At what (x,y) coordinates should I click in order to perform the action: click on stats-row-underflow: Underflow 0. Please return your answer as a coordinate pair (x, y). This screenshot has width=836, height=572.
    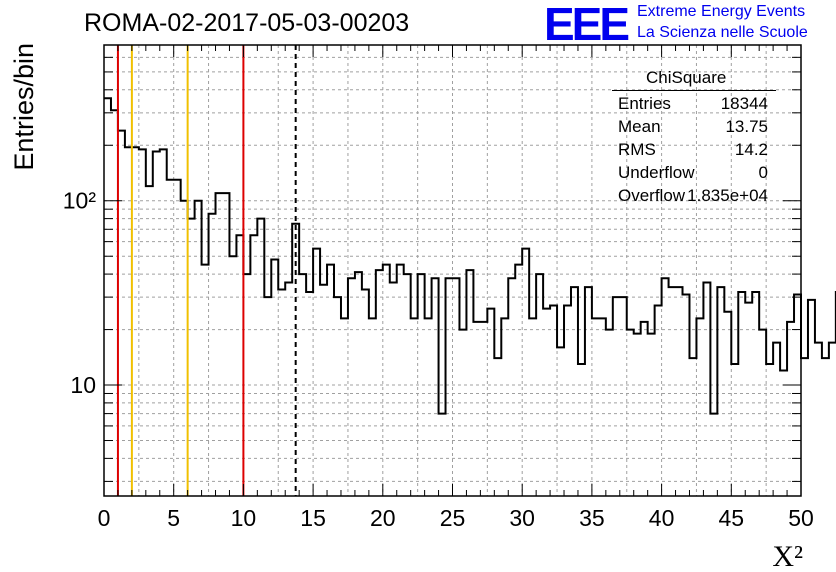
    Looking at the image, I should click on (693, 174).